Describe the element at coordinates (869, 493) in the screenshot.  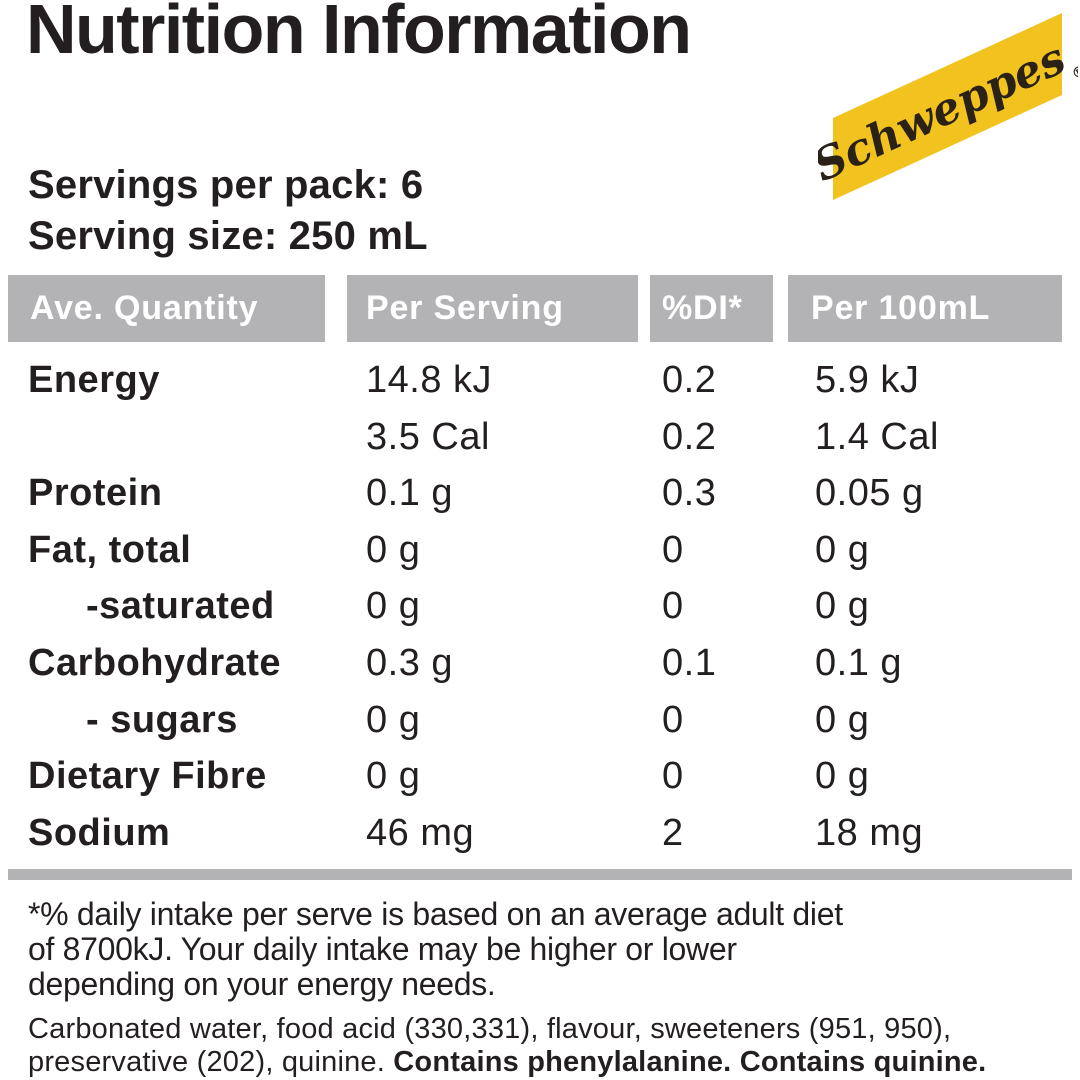
I see `per-100ml-value: 0.05 g` at that location.